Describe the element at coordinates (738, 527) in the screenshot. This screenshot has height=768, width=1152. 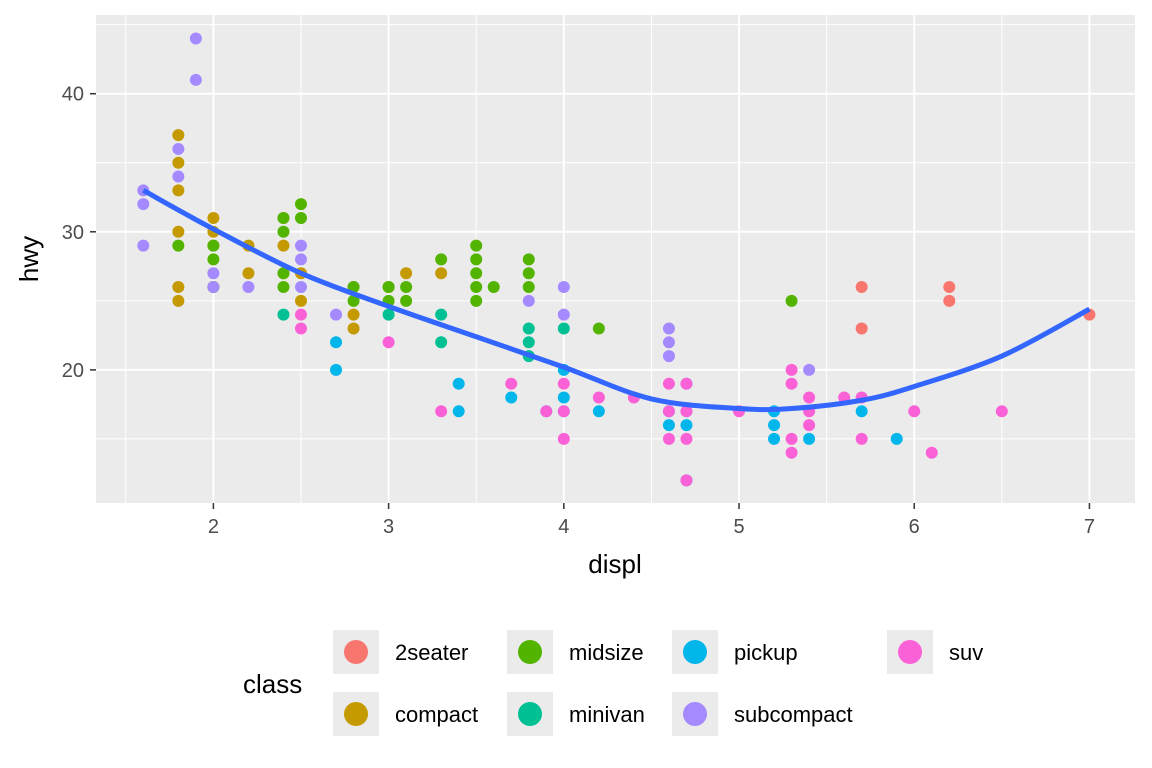
I see `x-tick-label: 5` at that location.